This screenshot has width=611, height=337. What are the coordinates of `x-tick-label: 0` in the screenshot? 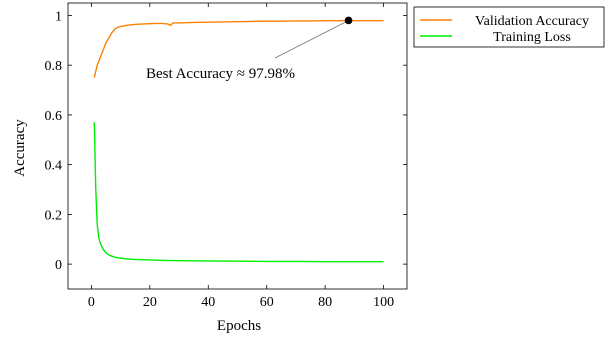 It's located at (91, 302).